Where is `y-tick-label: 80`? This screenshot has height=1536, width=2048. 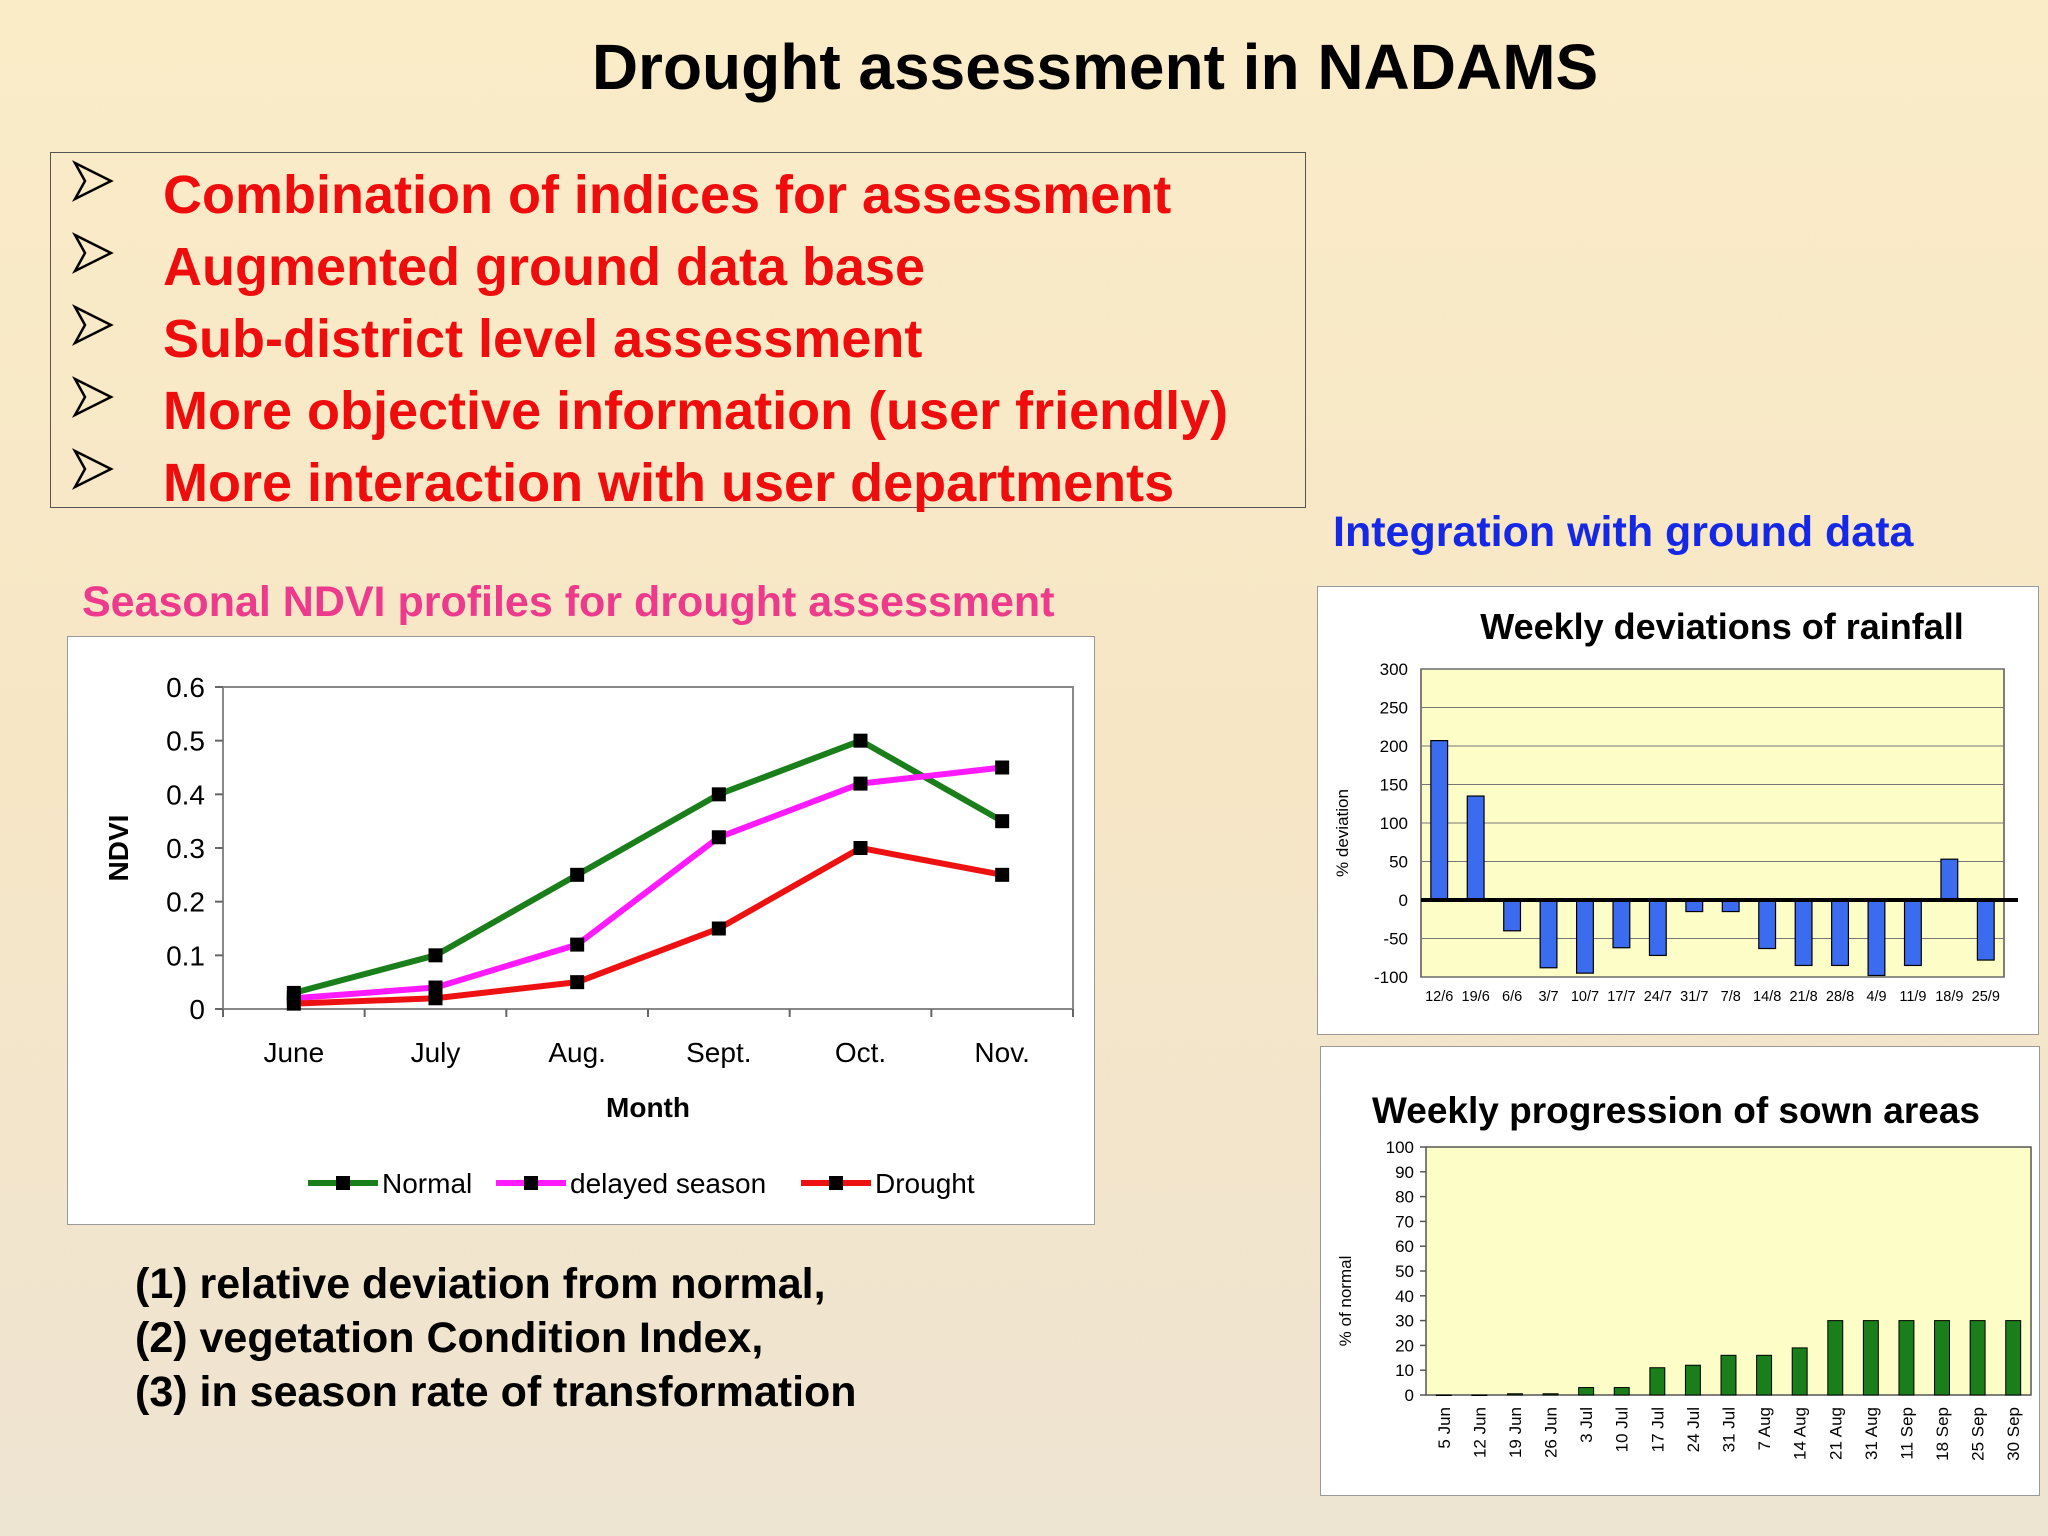
y-tick-label: 80 is located at coordinates (1404, 1197).